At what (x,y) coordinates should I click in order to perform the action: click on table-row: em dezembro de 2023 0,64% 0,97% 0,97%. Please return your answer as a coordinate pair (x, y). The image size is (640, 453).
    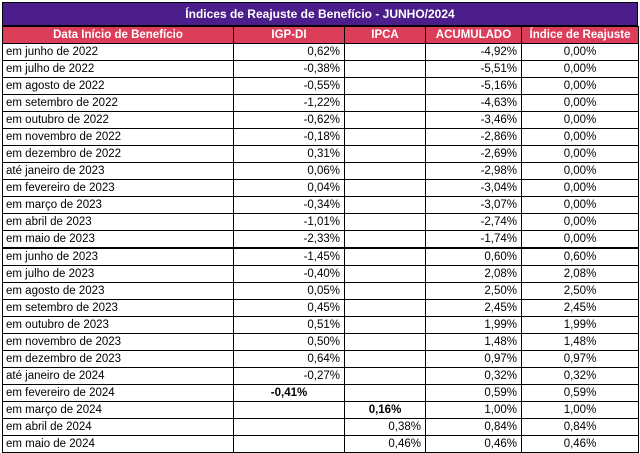
    Looking at the image, I should click on (320, 359).